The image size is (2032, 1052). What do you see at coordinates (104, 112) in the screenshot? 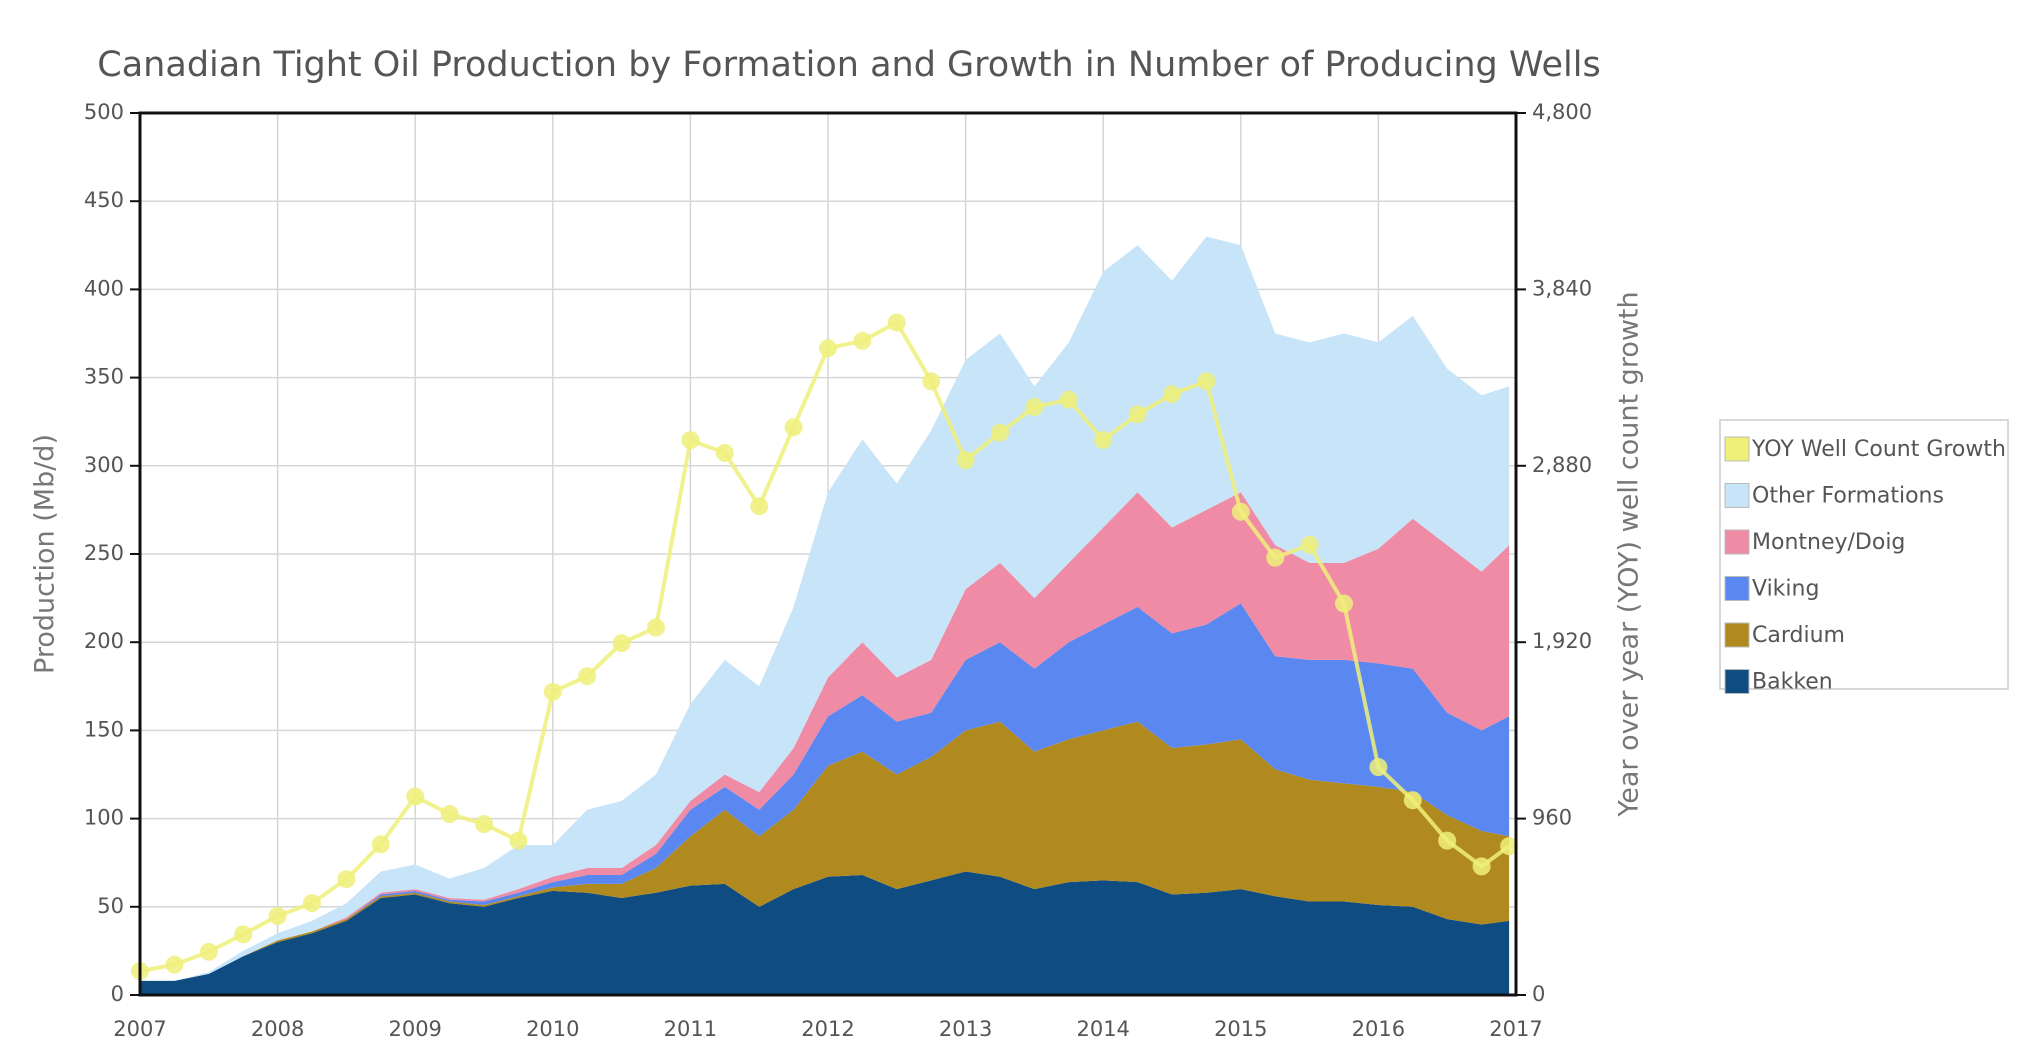
I see `y-tick-label: 500` at bounding box center [104, 112].